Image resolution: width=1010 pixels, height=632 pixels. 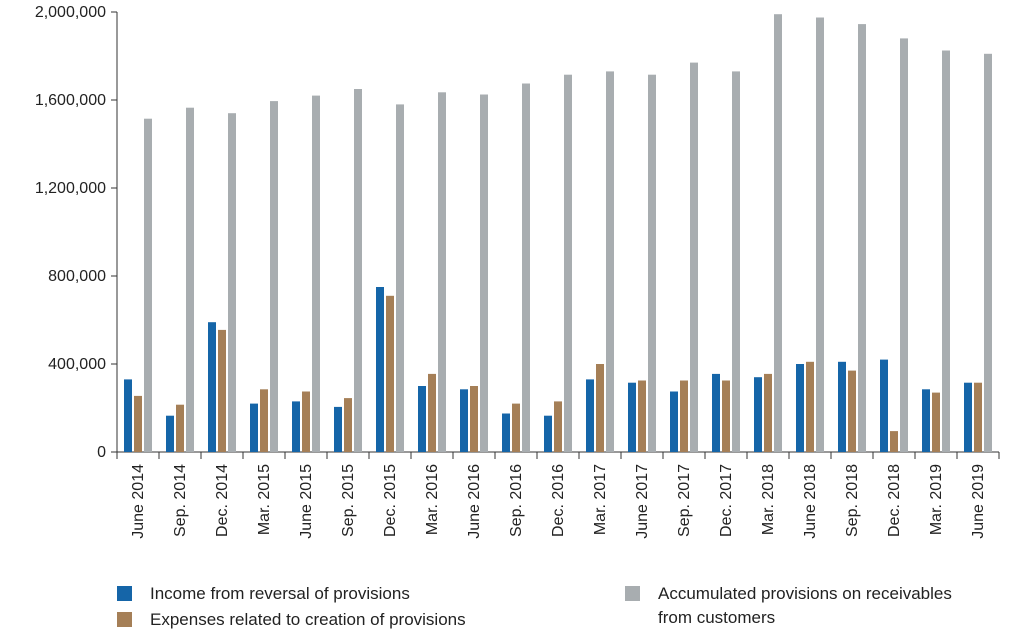 What do you see at coordinates (600, 499) in the screenshot?
I see `x-category-label: Mar. 2017` at bounding box center [600, 499].